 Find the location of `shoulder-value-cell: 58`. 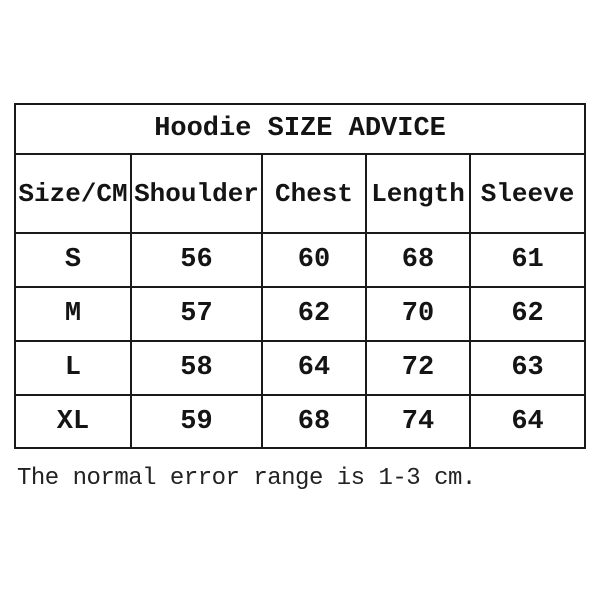

shoulder-value-cell: 58 is located at coordinates (196, 368).